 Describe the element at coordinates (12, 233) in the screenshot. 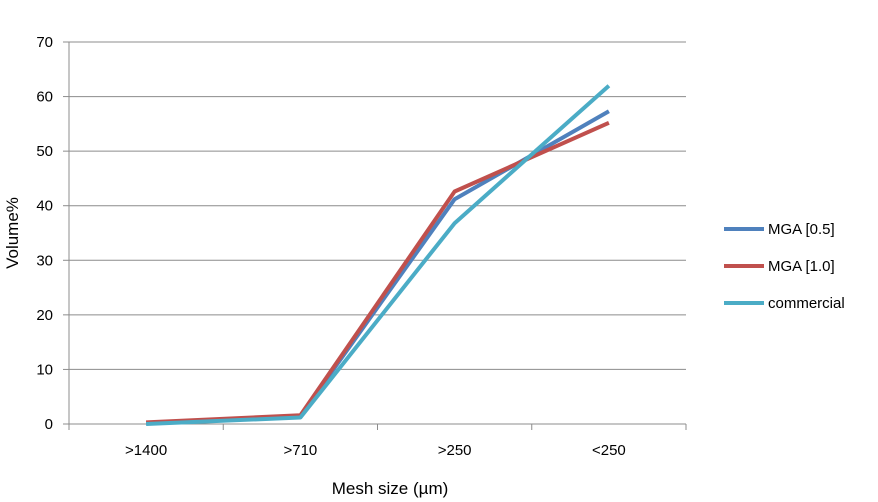

I see `y-axis-title: Volume%` at that location.